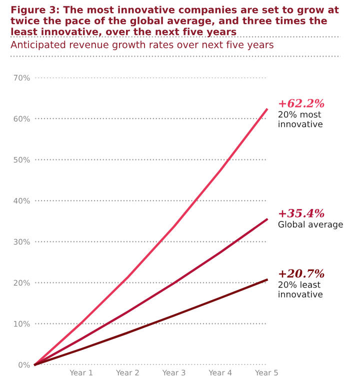 The height and width of the screenshot is (388, 351). Describe the element at coordinates (310, 225) in the screenshot. I see `series-label: Global average` at that location.